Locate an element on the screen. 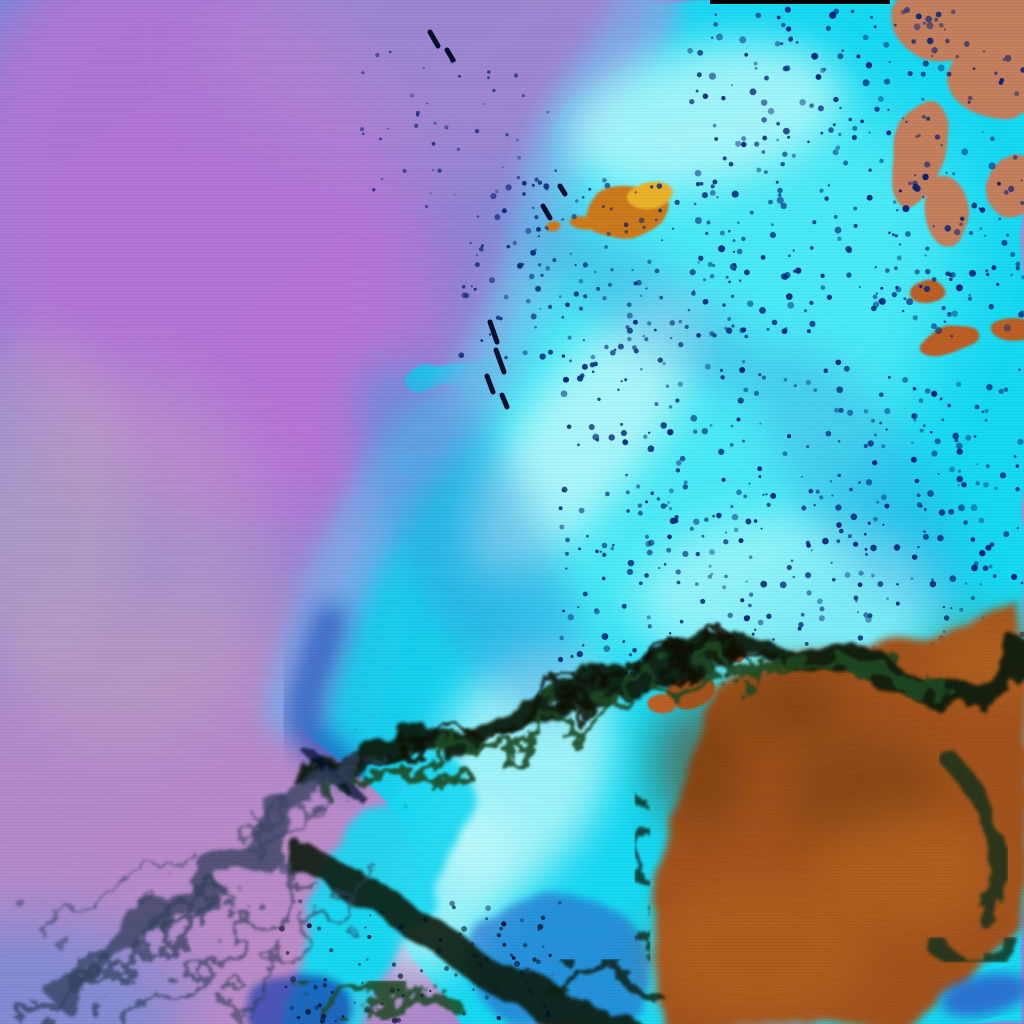 This screenshot has width=1024, height=1024. desert-shading is located at coordinates (837, 820).